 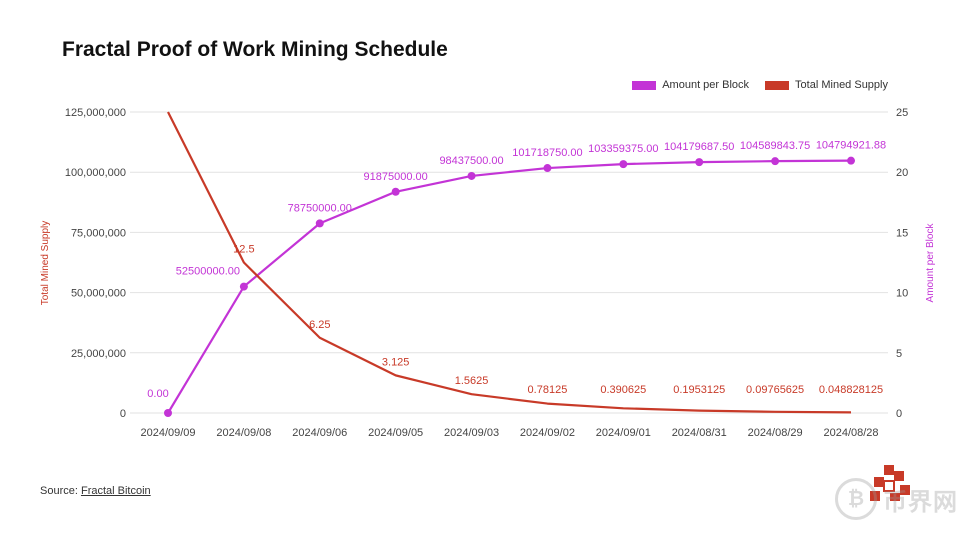 I want to click on data-label-supply: 6.25, so click(x=319, y=325).